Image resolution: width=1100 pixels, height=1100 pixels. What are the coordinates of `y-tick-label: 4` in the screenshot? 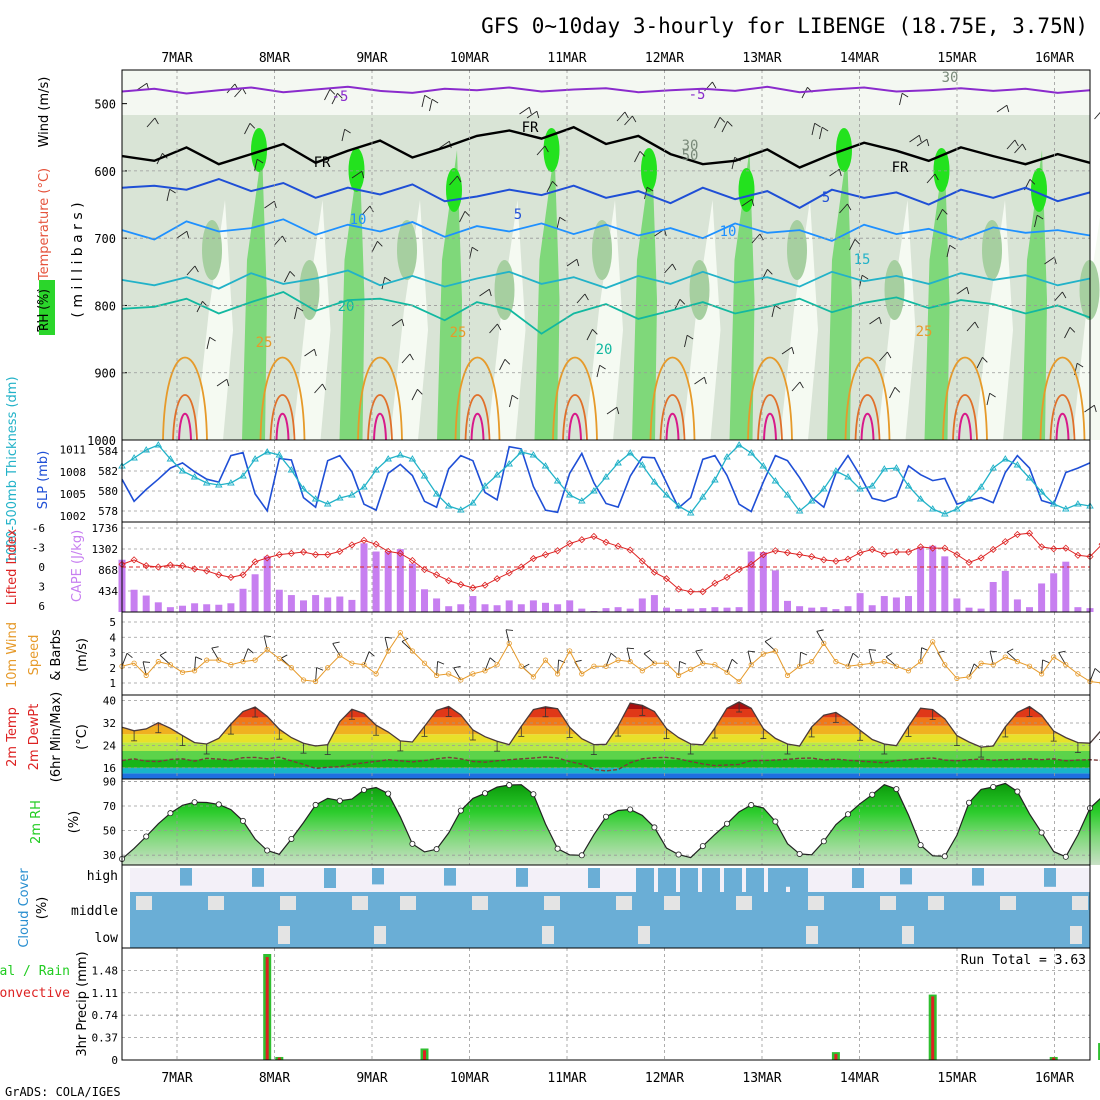 It's located at (112, 637).